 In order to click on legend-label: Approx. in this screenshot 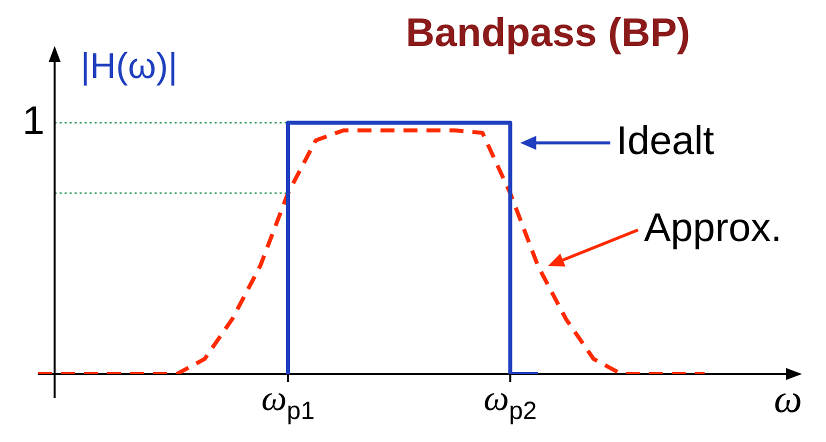, I will do `click(713, 228)`.